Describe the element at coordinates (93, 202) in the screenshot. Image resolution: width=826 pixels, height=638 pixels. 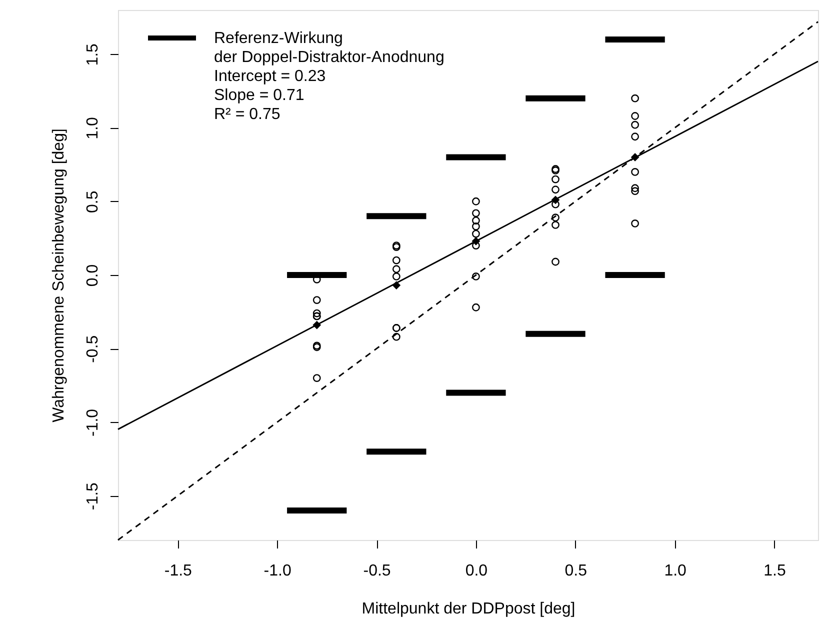
I see `y-tick-label: 0.5` at that location.